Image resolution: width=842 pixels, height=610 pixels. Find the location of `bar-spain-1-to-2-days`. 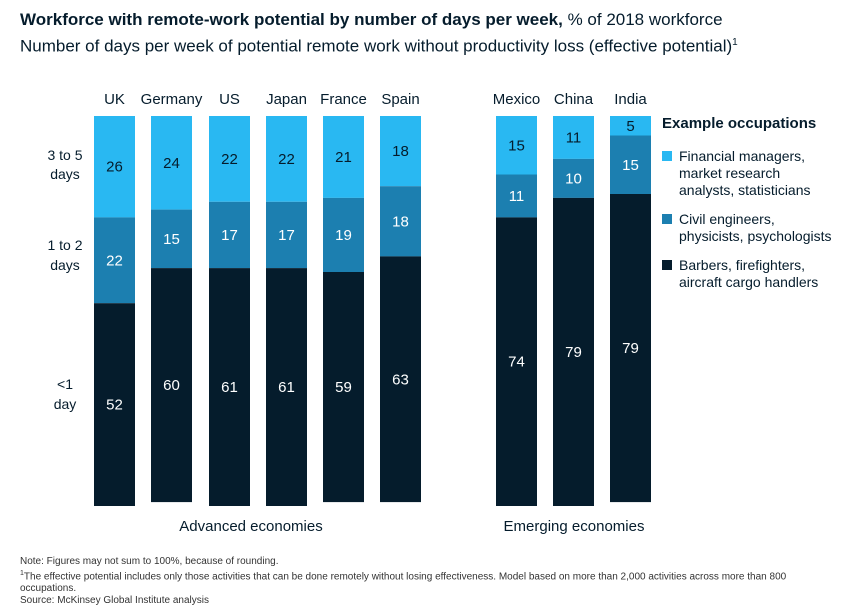

bar-spain-1-to-2-days is located at coordinates (400, 221).